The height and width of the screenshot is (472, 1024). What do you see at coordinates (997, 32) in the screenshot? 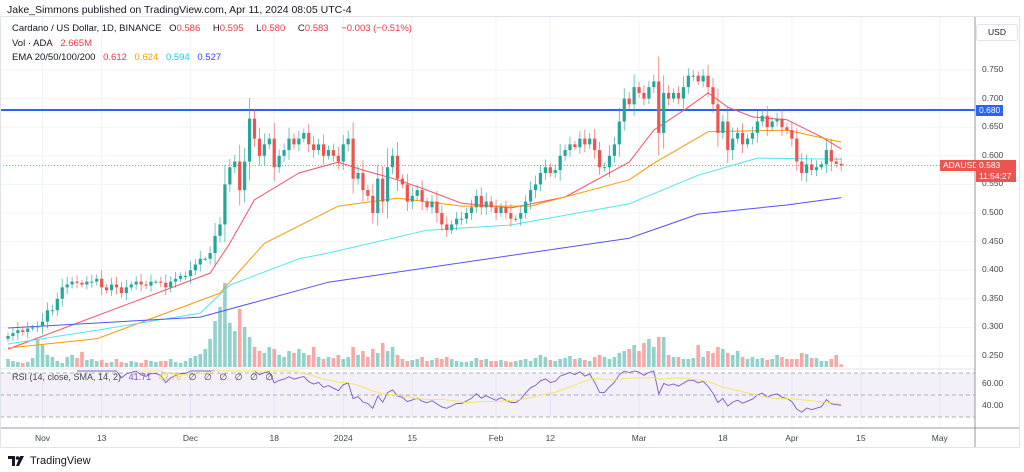
I see `currency-button: USD` at bounding box center [997, 32].